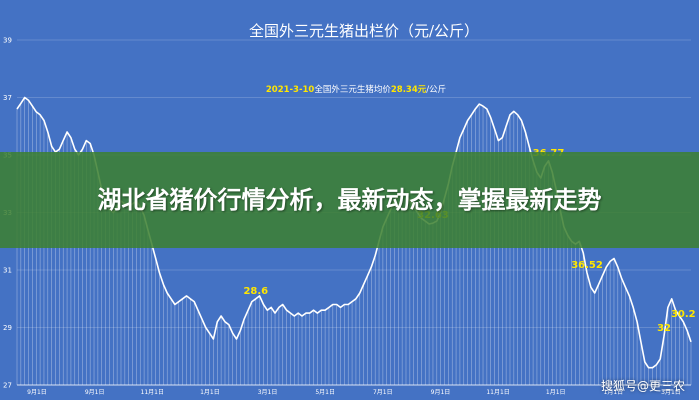 Image resolution: width=699 pixels, height=400 pixels. I want to click on headline-text: 湖北省猪价行情分析，最新动态，掌握最新走势, so click(349, 200).